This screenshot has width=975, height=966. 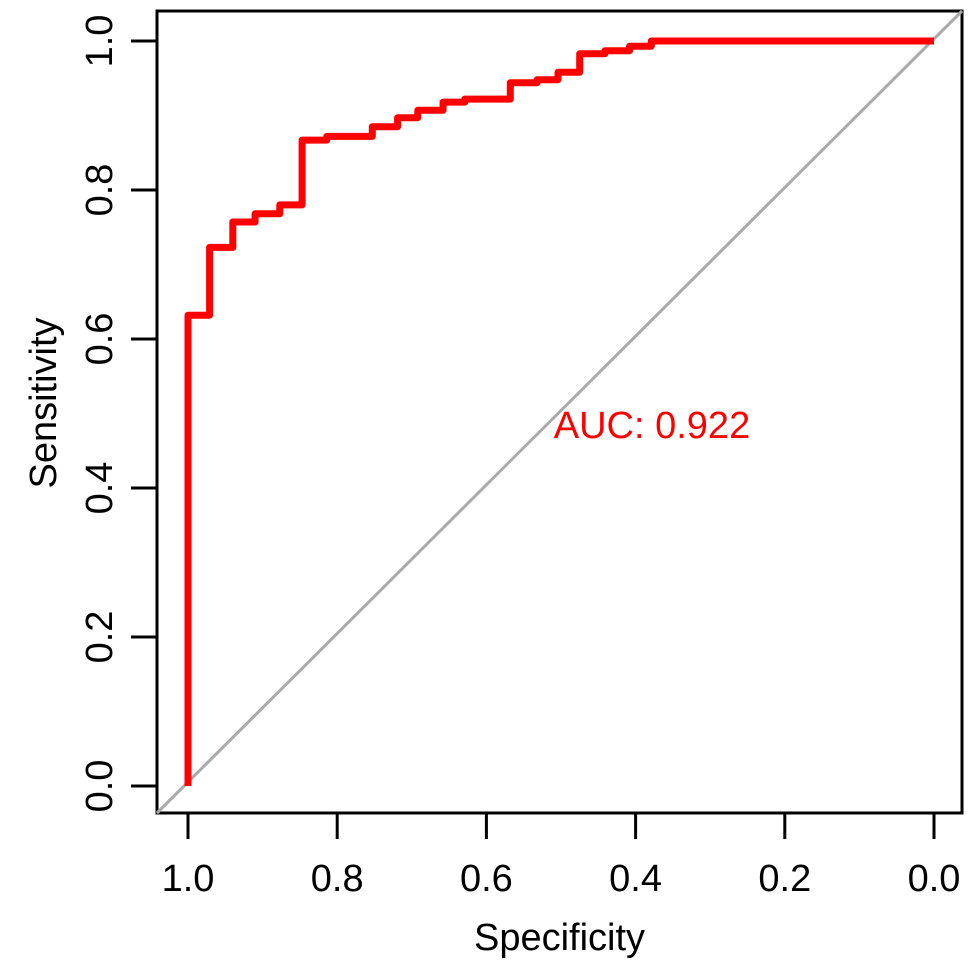 I want to click on y-tick-label: 0.6, so click(x=100, y=339).